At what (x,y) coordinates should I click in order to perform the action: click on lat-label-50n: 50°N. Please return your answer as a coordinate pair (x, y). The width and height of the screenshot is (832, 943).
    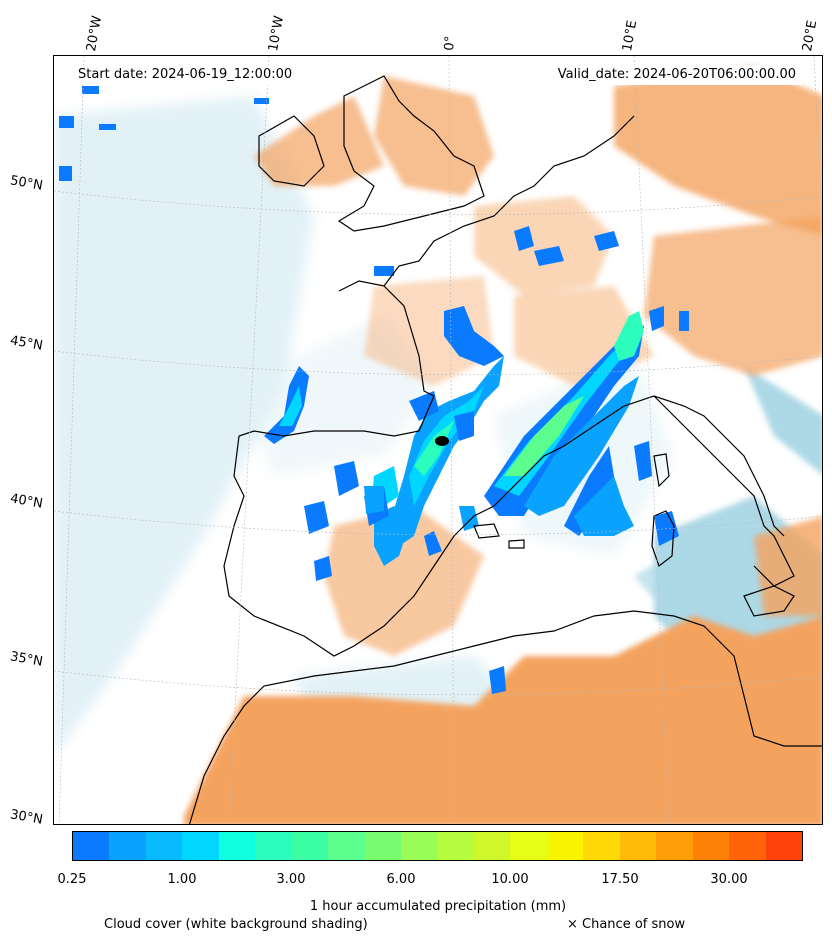
    Looking at the image, I should click on (26, 183).